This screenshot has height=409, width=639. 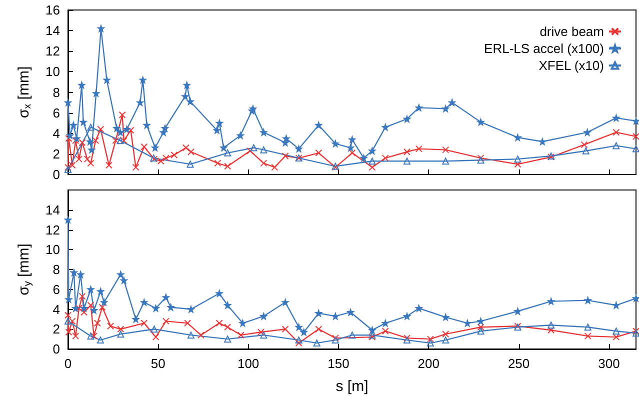 What do you see at coordinates (53, 72) in the screenshot?
I see `y-tick-label: 10` at bounding box center [53, 72].